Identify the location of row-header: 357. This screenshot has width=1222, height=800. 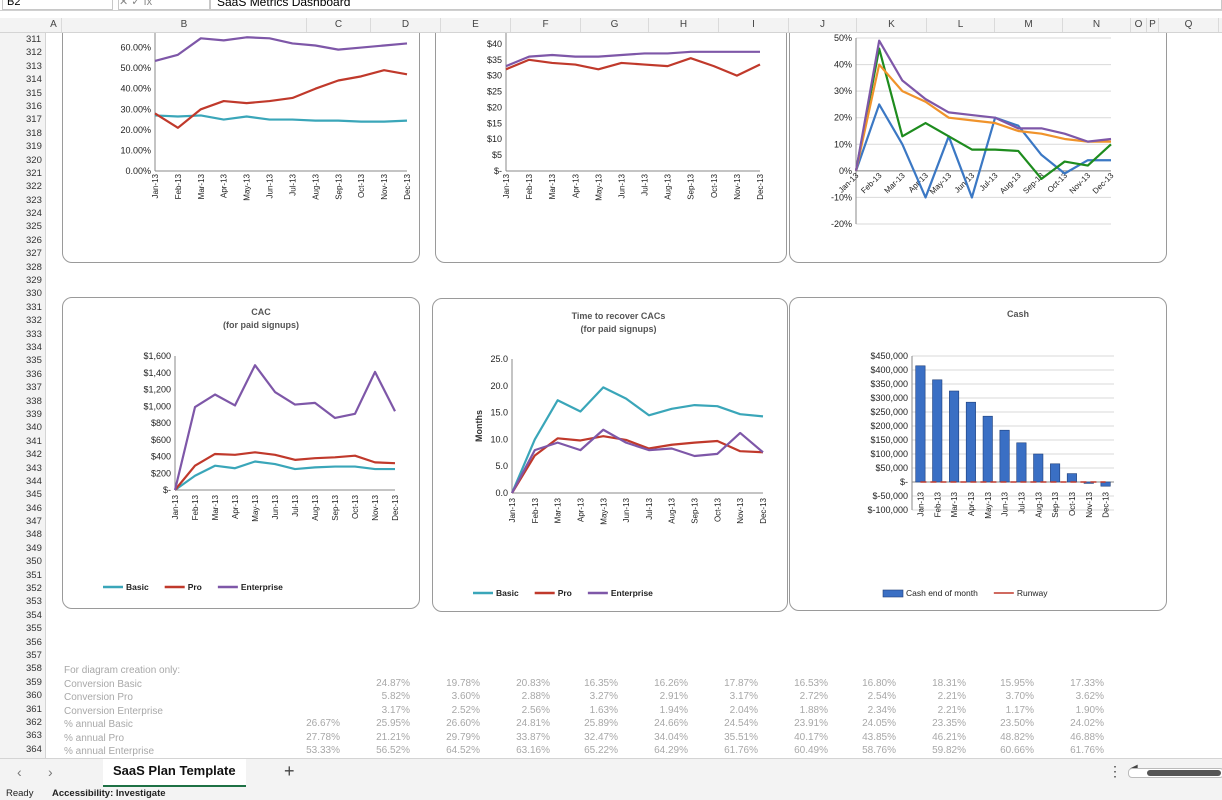
(34, 655).